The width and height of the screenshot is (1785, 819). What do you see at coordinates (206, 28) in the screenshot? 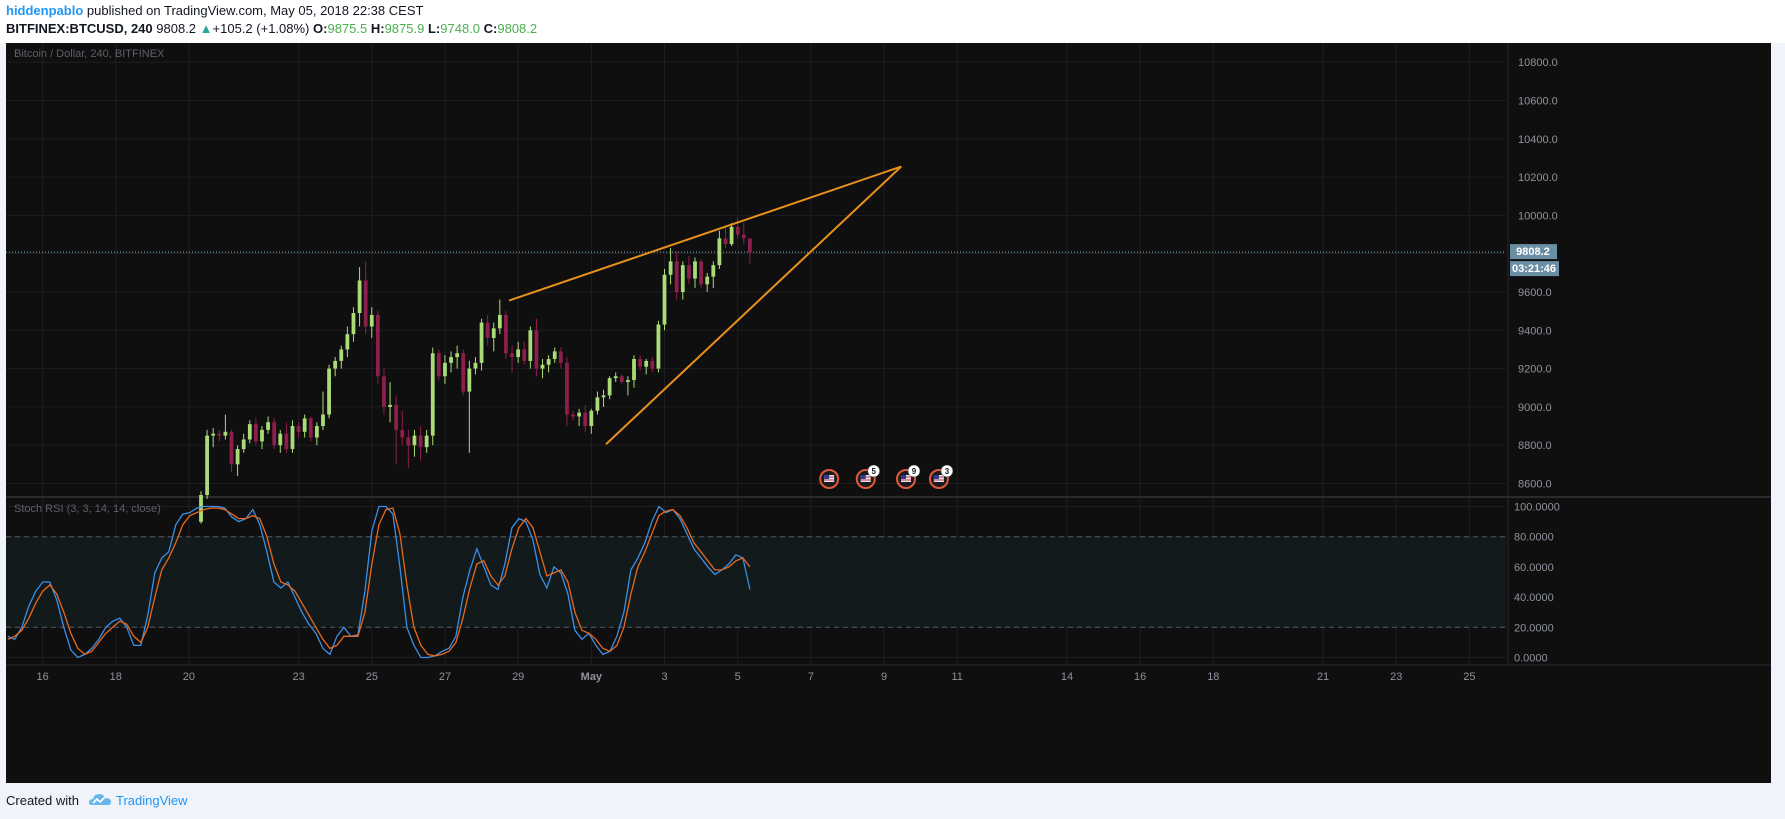
I see `up-arrow-icon: ▲` at bounding box center [206, 28].